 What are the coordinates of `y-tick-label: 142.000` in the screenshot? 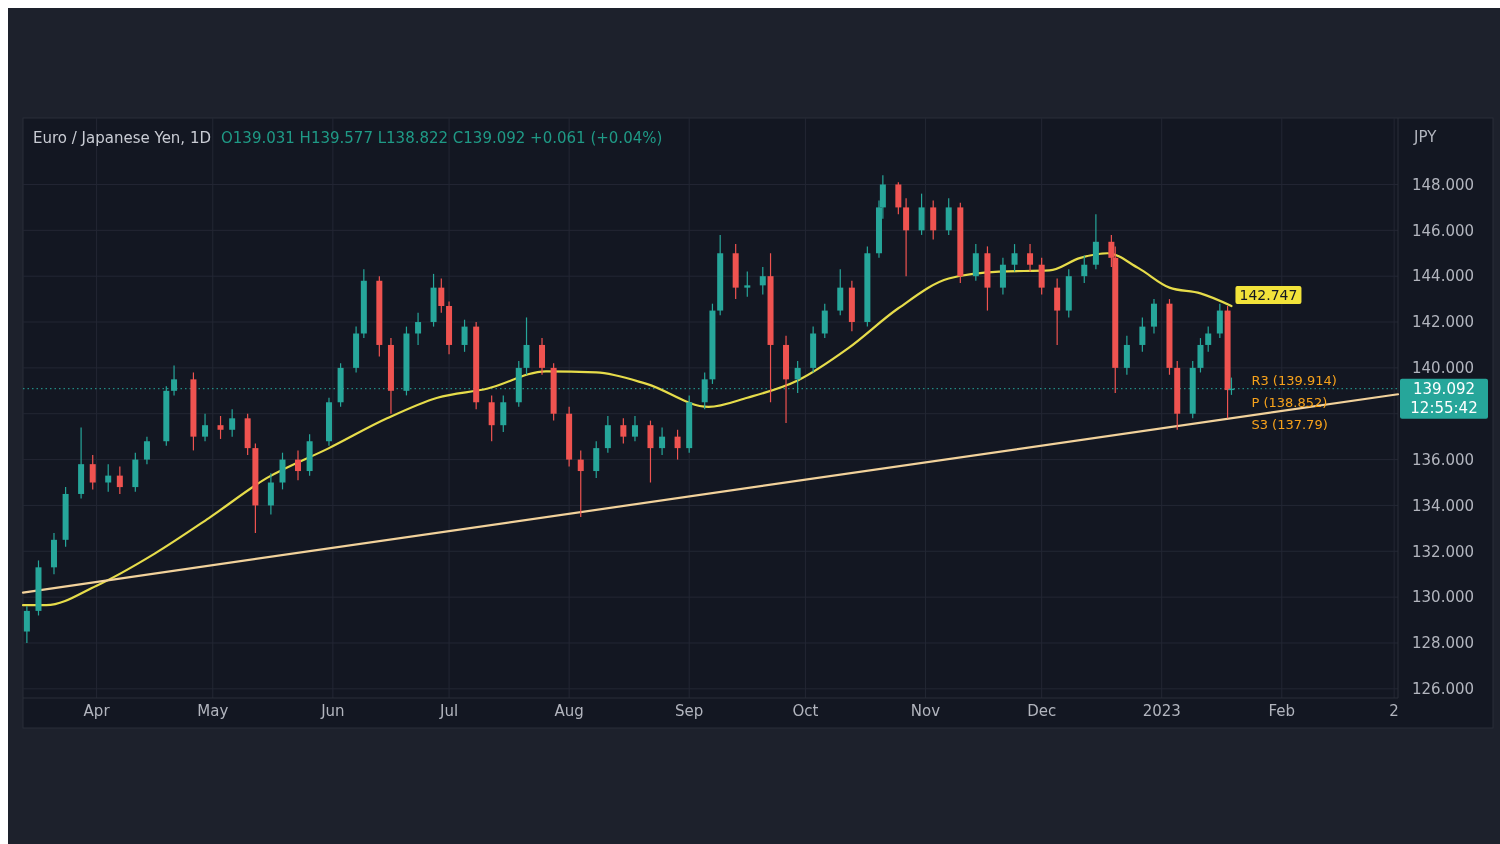 It's located at (1443, 322).